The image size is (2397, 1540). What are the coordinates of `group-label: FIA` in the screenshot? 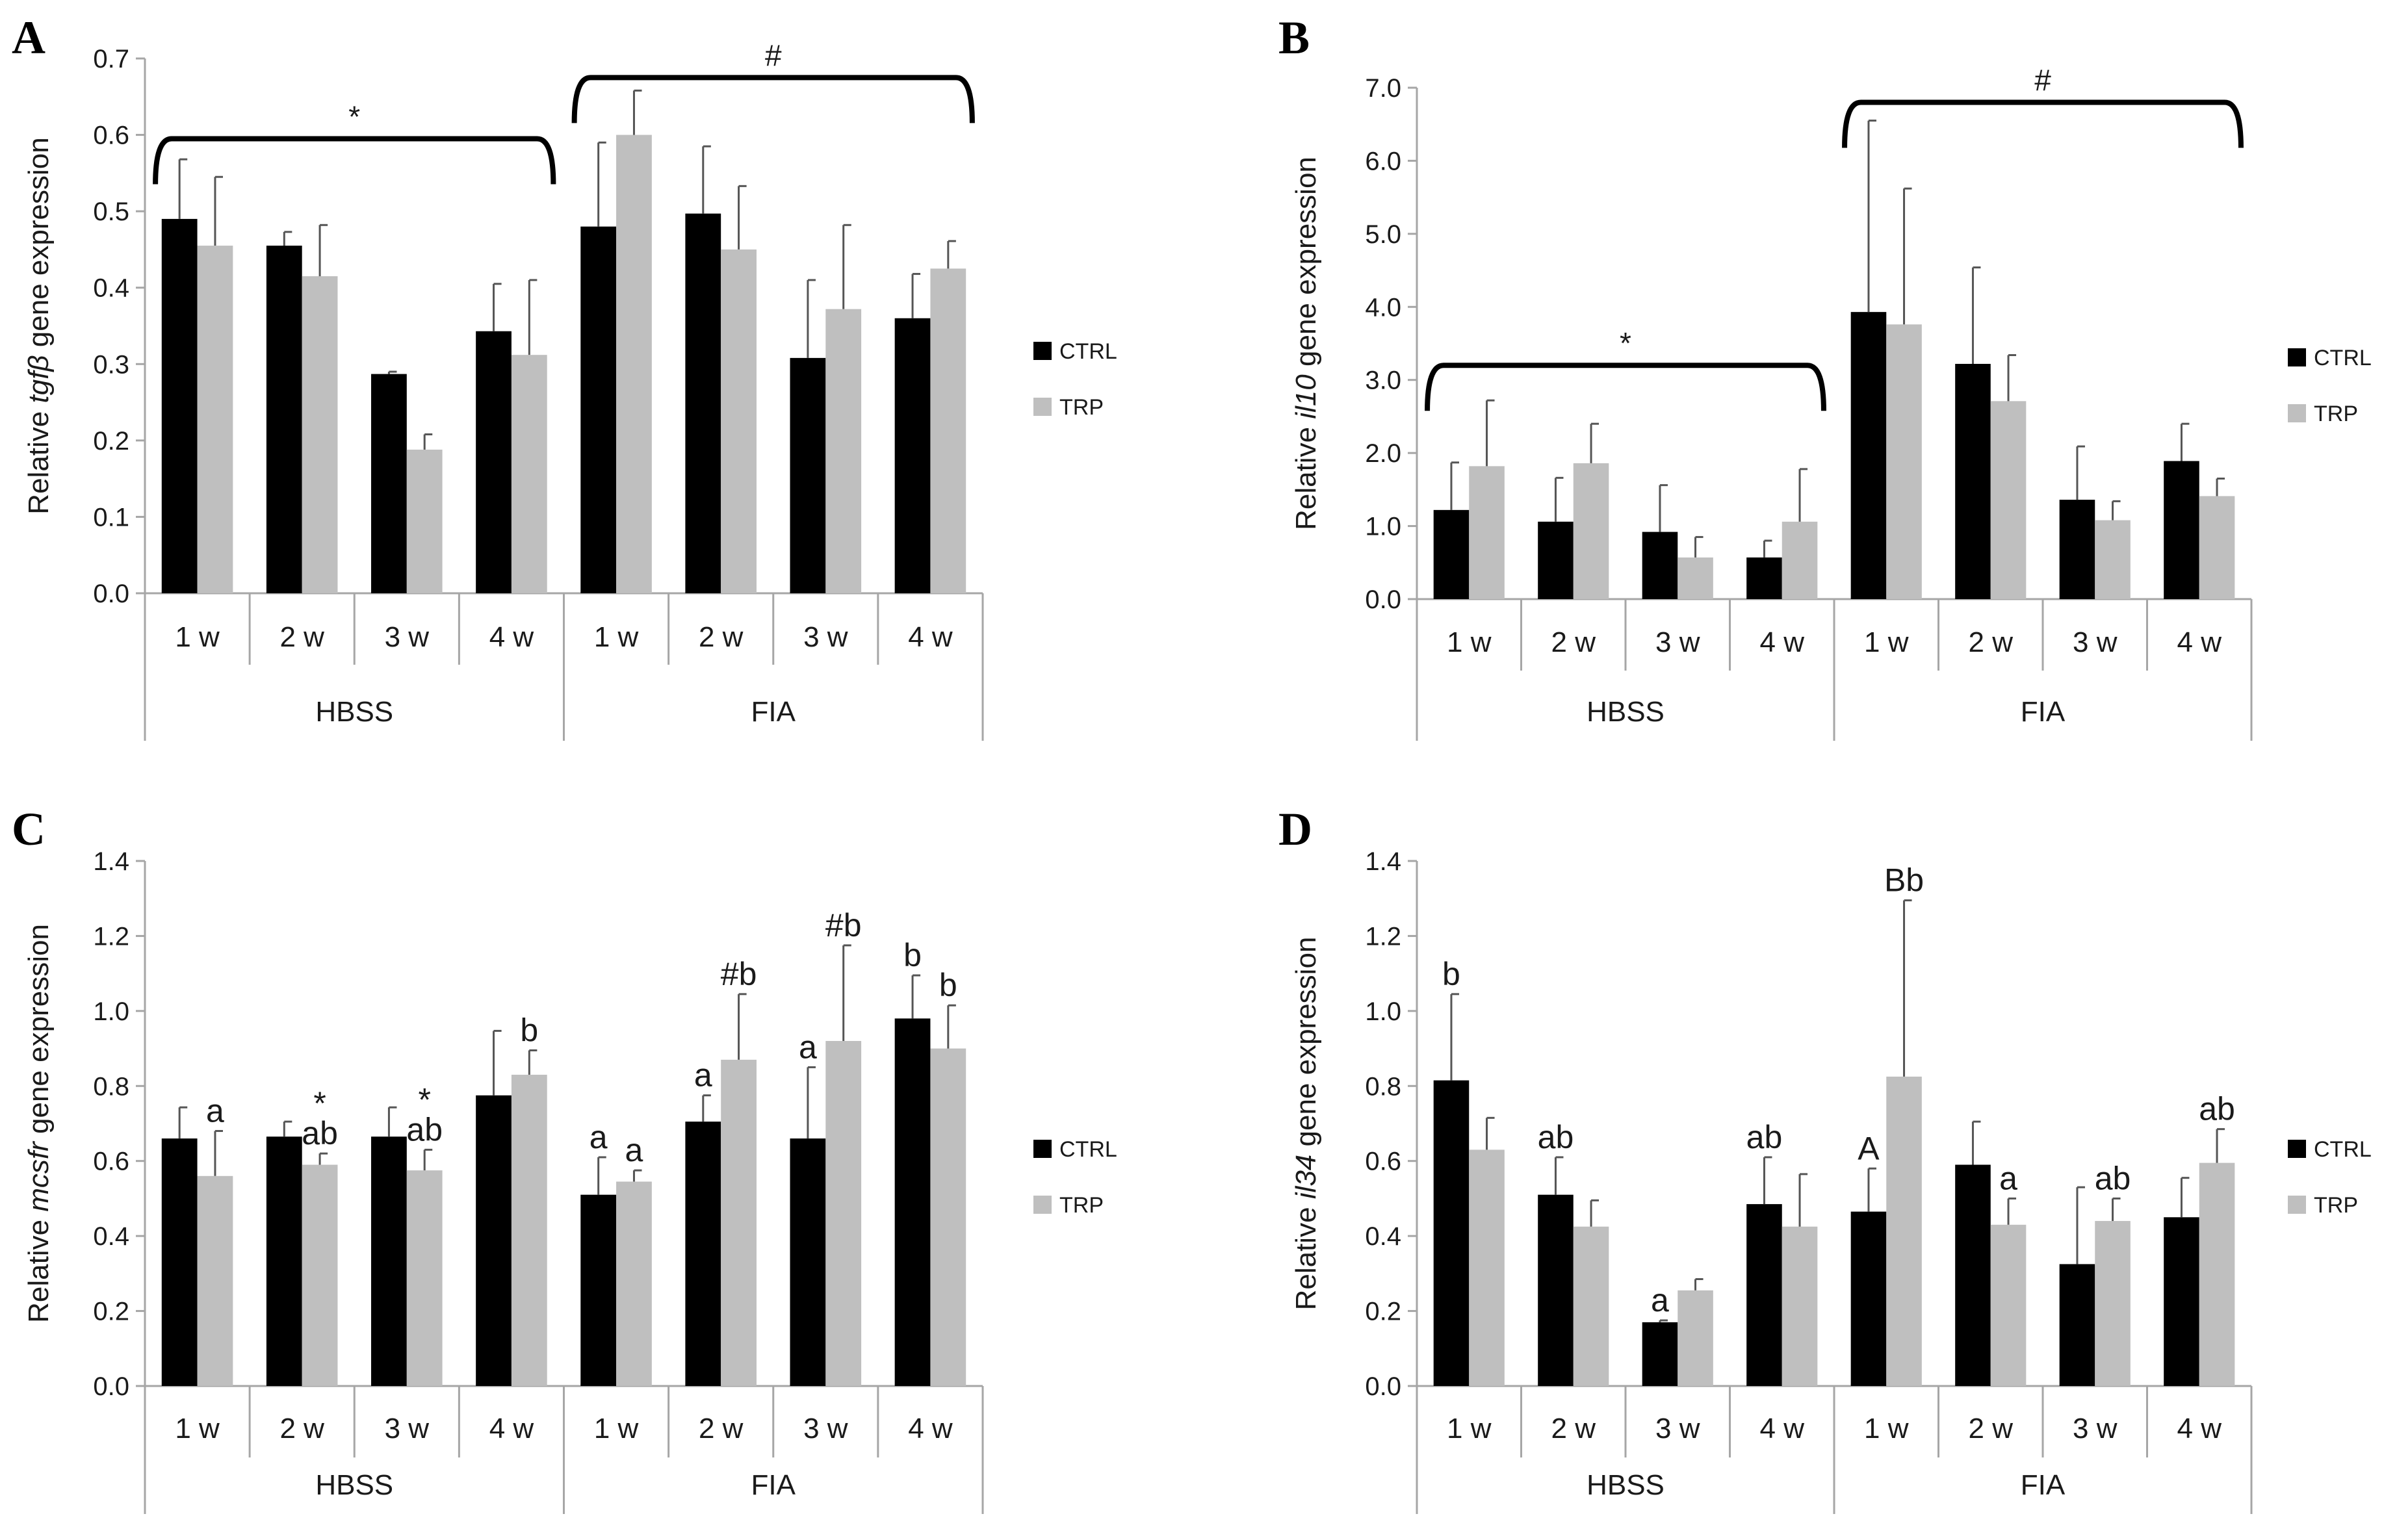 It's located at (773, 1485).